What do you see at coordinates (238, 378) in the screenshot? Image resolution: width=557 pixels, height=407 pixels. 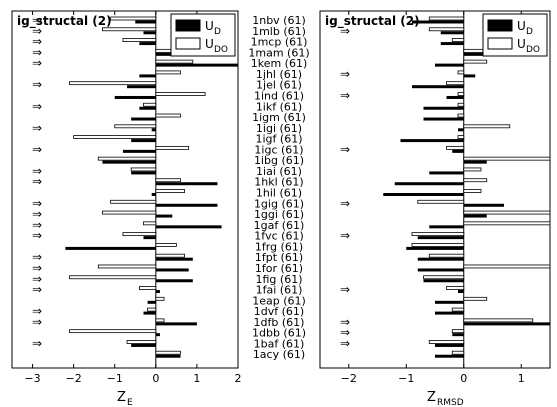 I see `left-x-tick-label: 2` at bounding box center [238, 378].